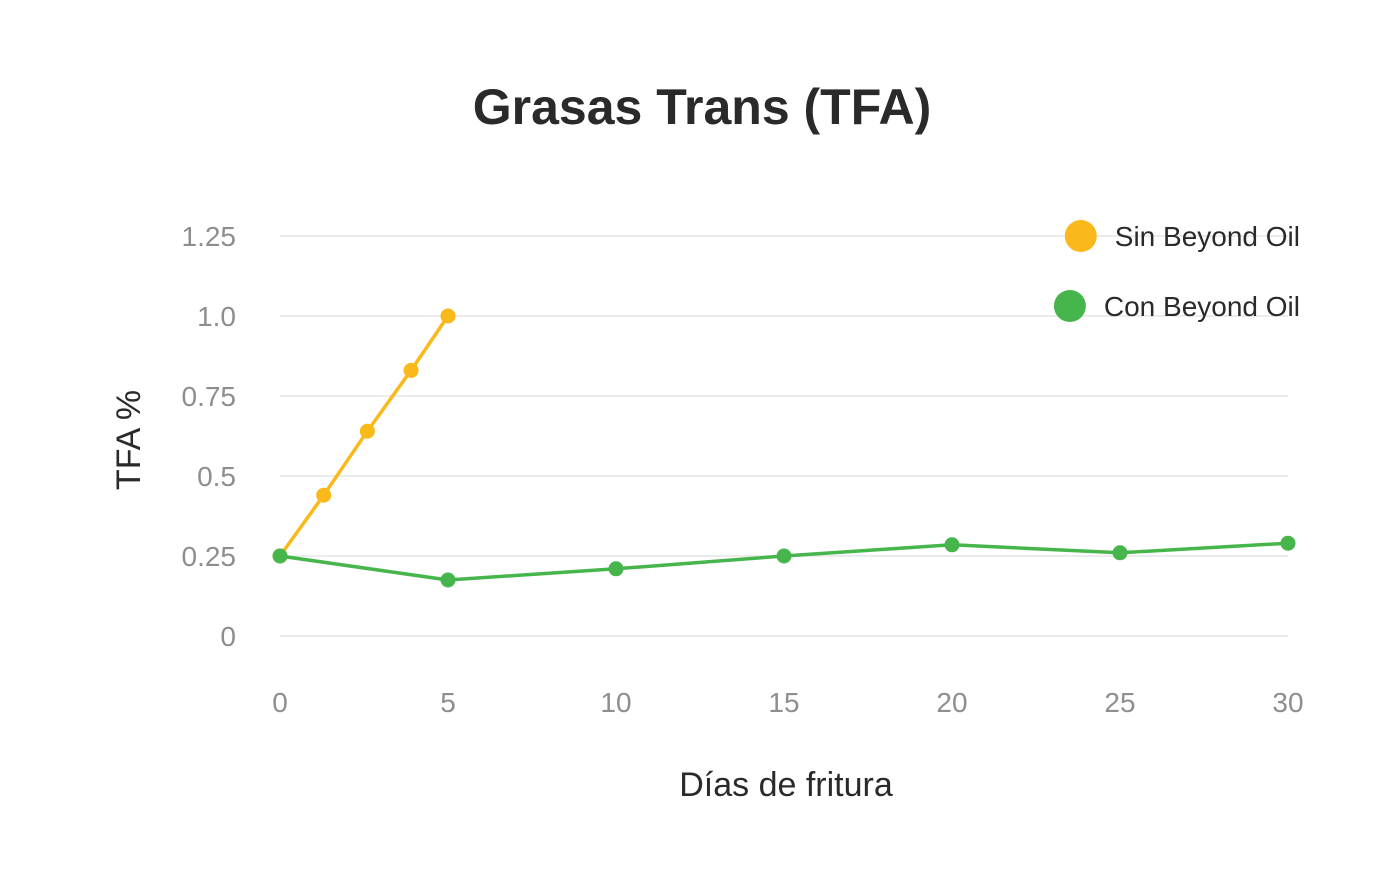 This screenshot has height=888, width=1396. I want to click on x-tick-label: 10, so click(615, 702).